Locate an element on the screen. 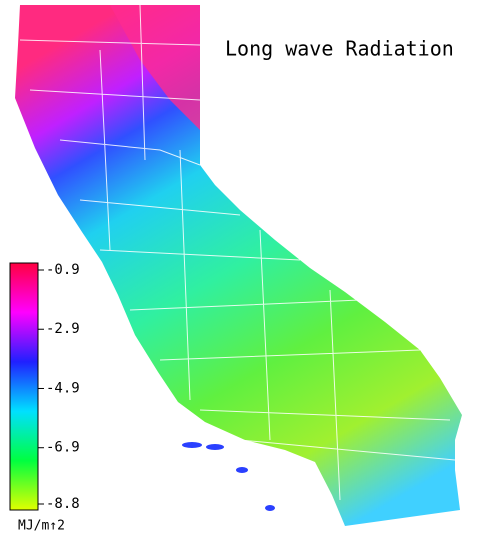 This screenshot has width=500, height=550. colorbar is located at coordinates (24, 386).